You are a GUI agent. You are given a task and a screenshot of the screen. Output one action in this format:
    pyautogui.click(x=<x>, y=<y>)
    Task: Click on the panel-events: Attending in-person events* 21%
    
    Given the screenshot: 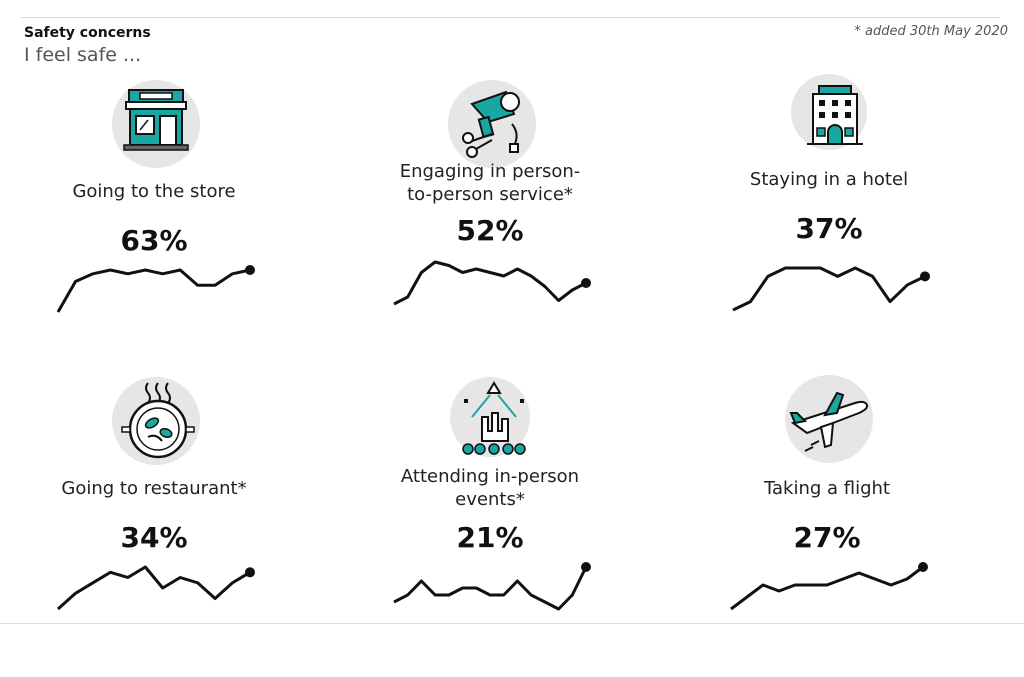 What is the action you would take?
    pyautogui.click(x=490, y=527)
    